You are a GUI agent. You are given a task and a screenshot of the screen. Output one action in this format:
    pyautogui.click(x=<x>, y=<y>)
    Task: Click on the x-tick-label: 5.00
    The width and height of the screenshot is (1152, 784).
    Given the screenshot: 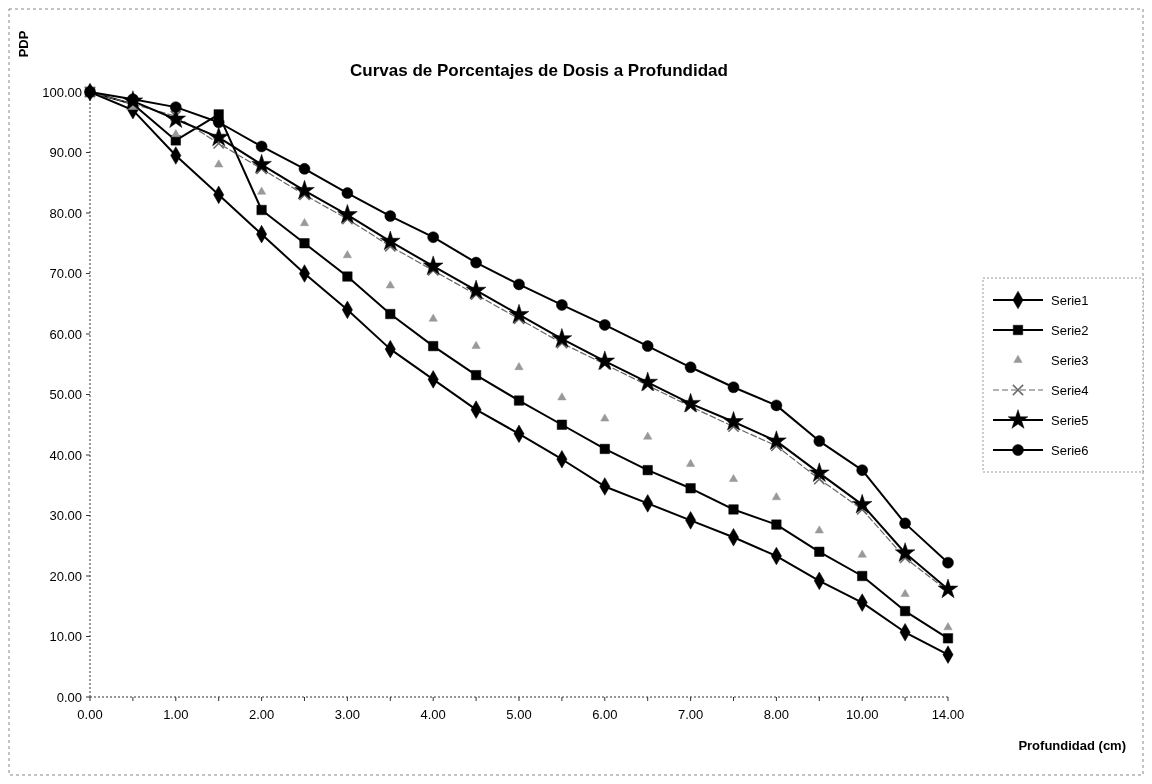 What is the action you would take?
    pyautogui.click(x=519, y=714)
    